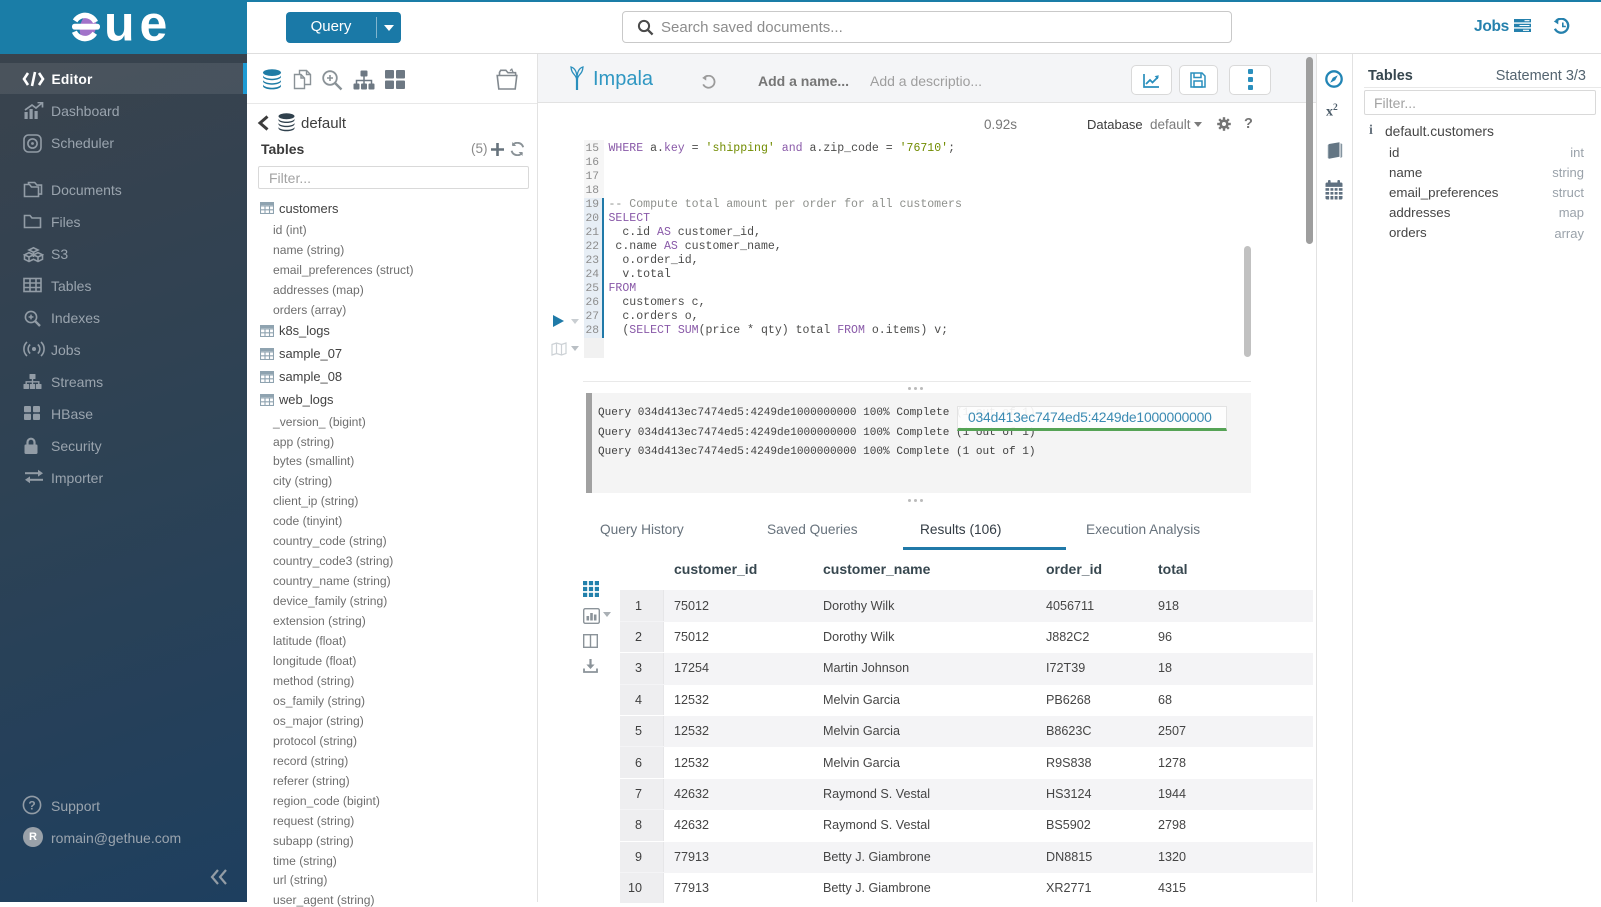 Image resolution: width=1601 pixels, height=907 pixels. What do you see at coordinates (138, 29) in the screenshot?
I see `svg-text: ue` at bounding box center [138, 29].